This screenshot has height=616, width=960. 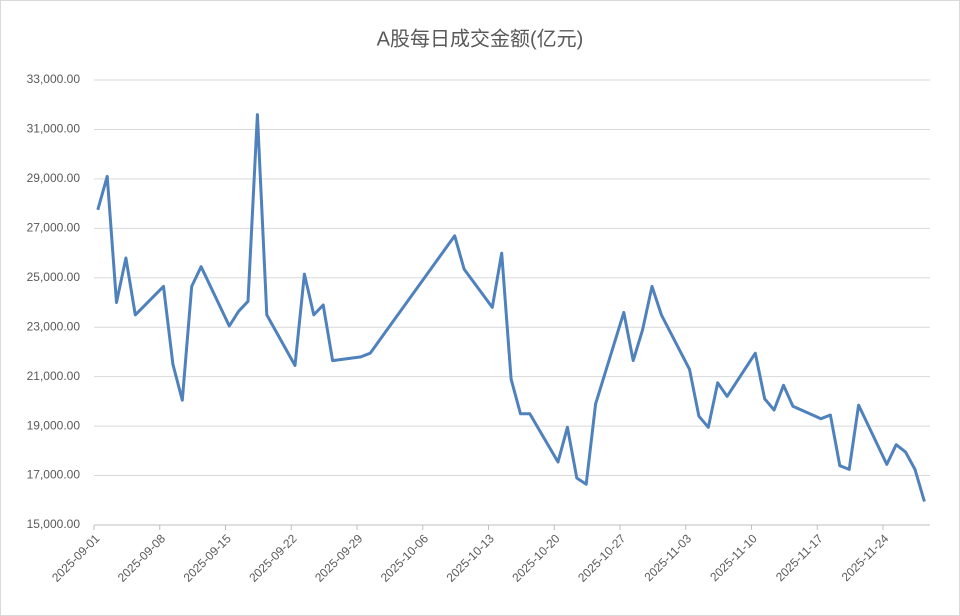 I want to click on y-tick-label: 25,000.00, so click(x=54, y=277).